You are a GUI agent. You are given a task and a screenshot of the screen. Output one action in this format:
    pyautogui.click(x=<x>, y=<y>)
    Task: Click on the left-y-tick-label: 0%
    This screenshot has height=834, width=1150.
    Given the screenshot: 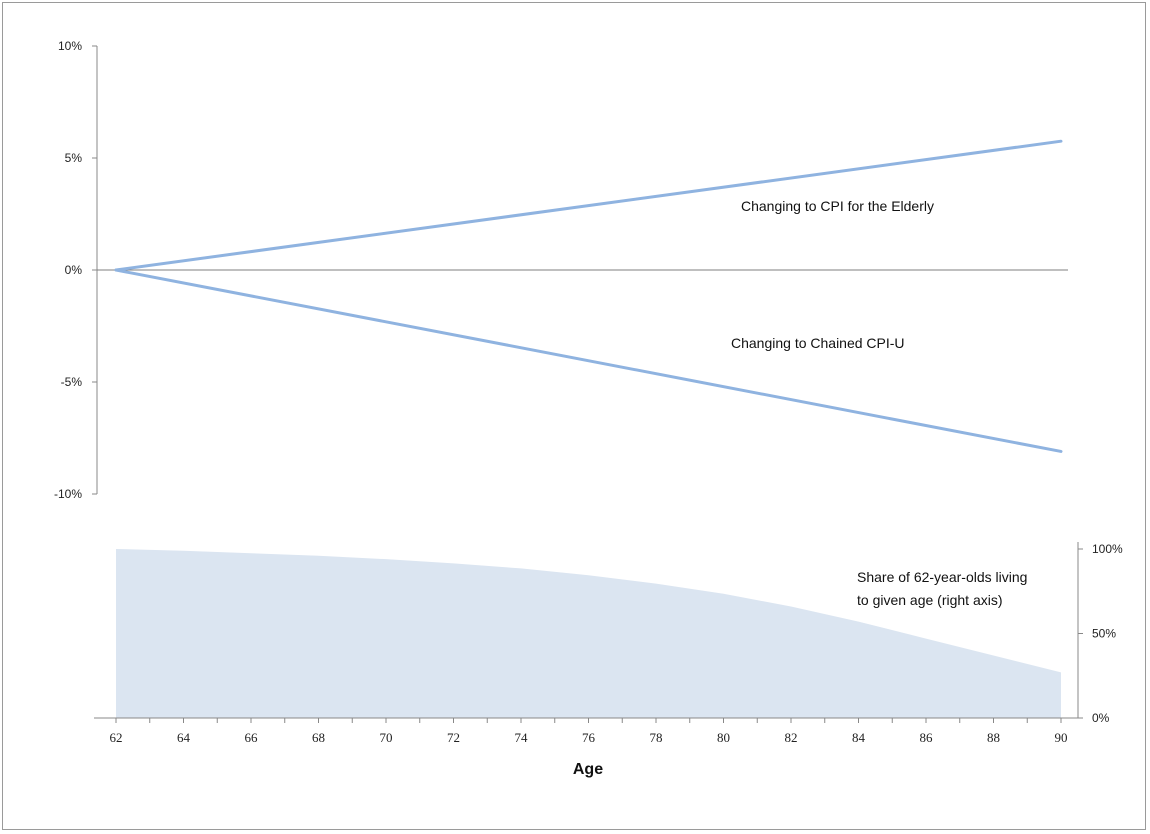 What is the action you would take?
    pyautogui.click(x=74, y=270)
    